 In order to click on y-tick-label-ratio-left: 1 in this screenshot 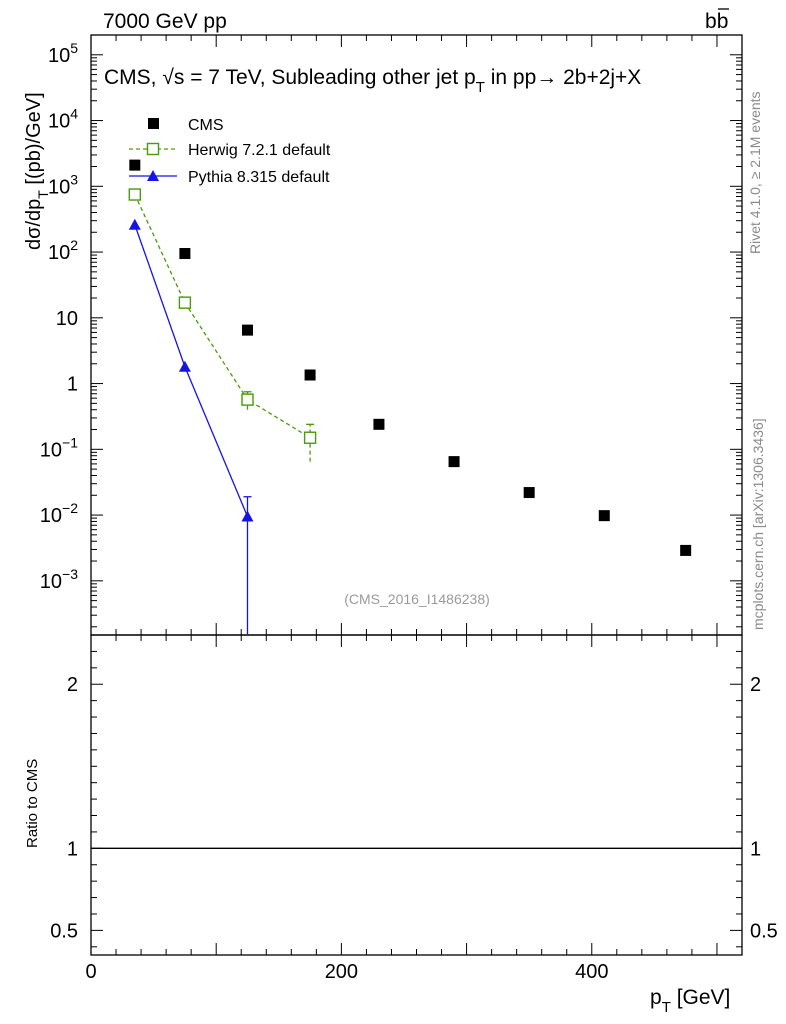, I will do `click(72, 849)`.